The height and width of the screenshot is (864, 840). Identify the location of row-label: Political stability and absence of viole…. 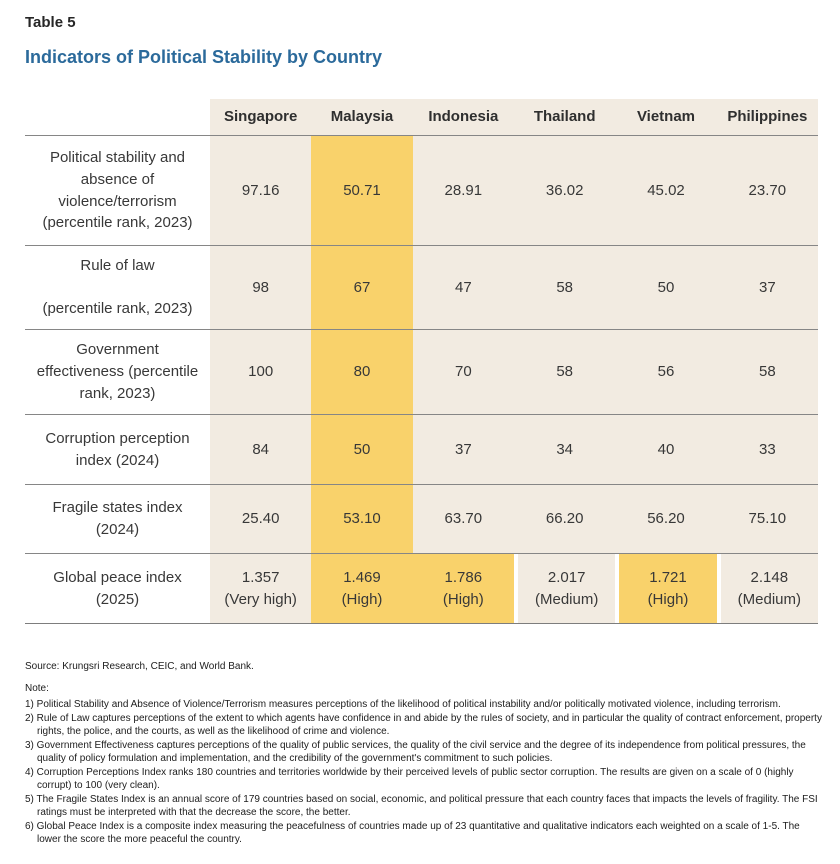
(117, 190).